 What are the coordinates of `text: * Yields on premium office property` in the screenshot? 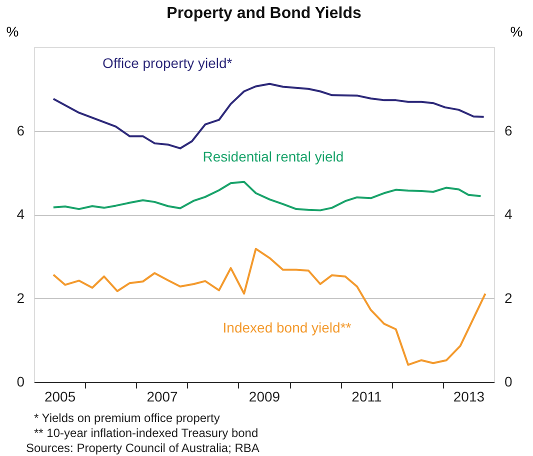 It's located at (127, 418).